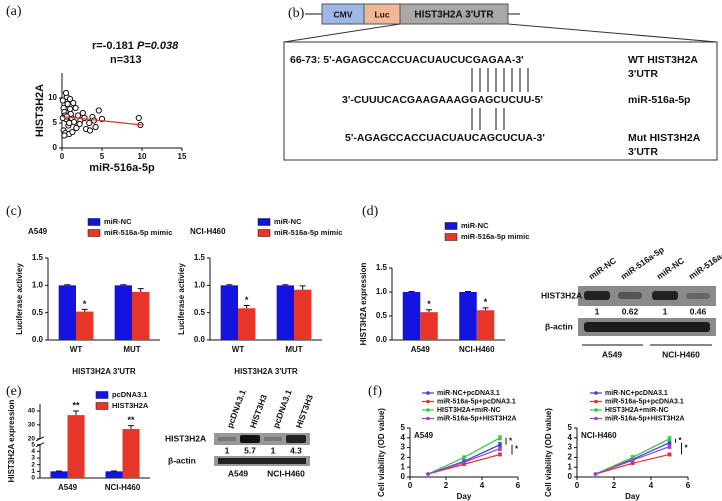 Image resolution: width=722 pixels, height=501 pixels. I want to click on mir-sequence: 3'-CUUUCACGAAGAAAGGAGCUCUU-5', so click(442, 100).